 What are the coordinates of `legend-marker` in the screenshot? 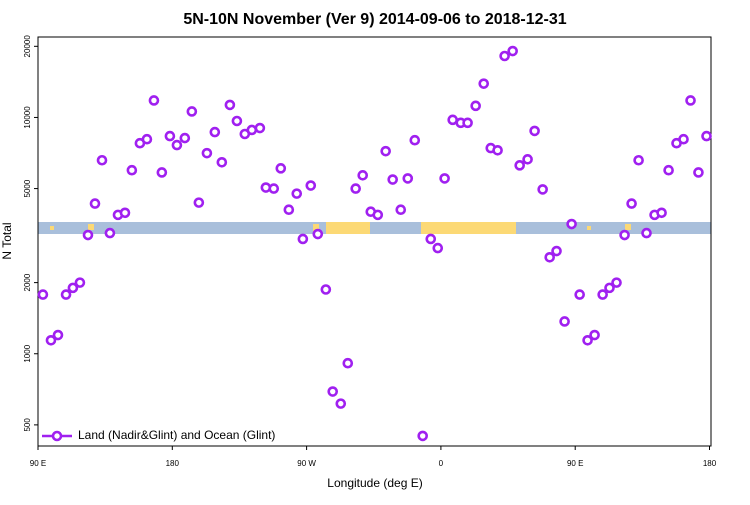 It's located at (57, 436).